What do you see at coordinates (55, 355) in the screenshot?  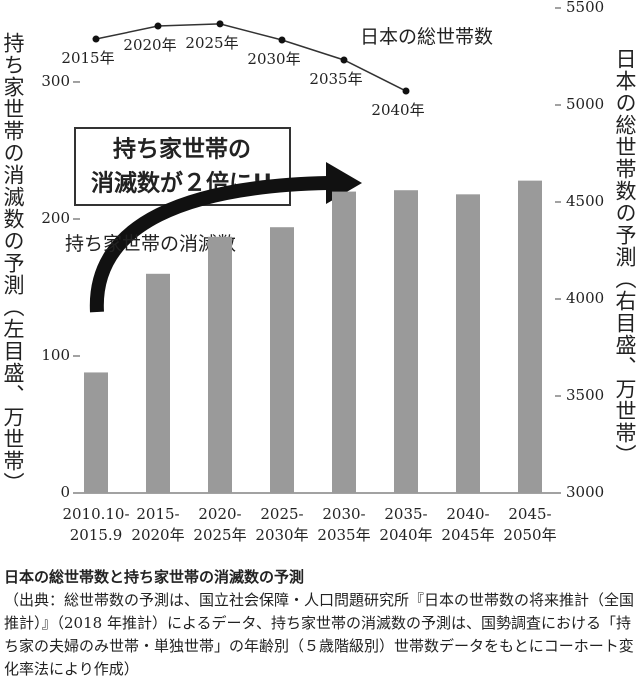 I see `y-tick-label: 100` at bounding box center [55, 355].